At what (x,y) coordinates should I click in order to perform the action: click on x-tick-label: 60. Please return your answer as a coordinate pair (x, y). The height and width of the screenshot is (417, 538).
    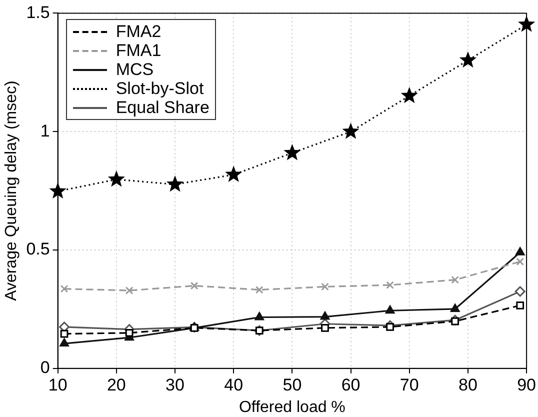
    Looking at the image, I should click on (350, 384).